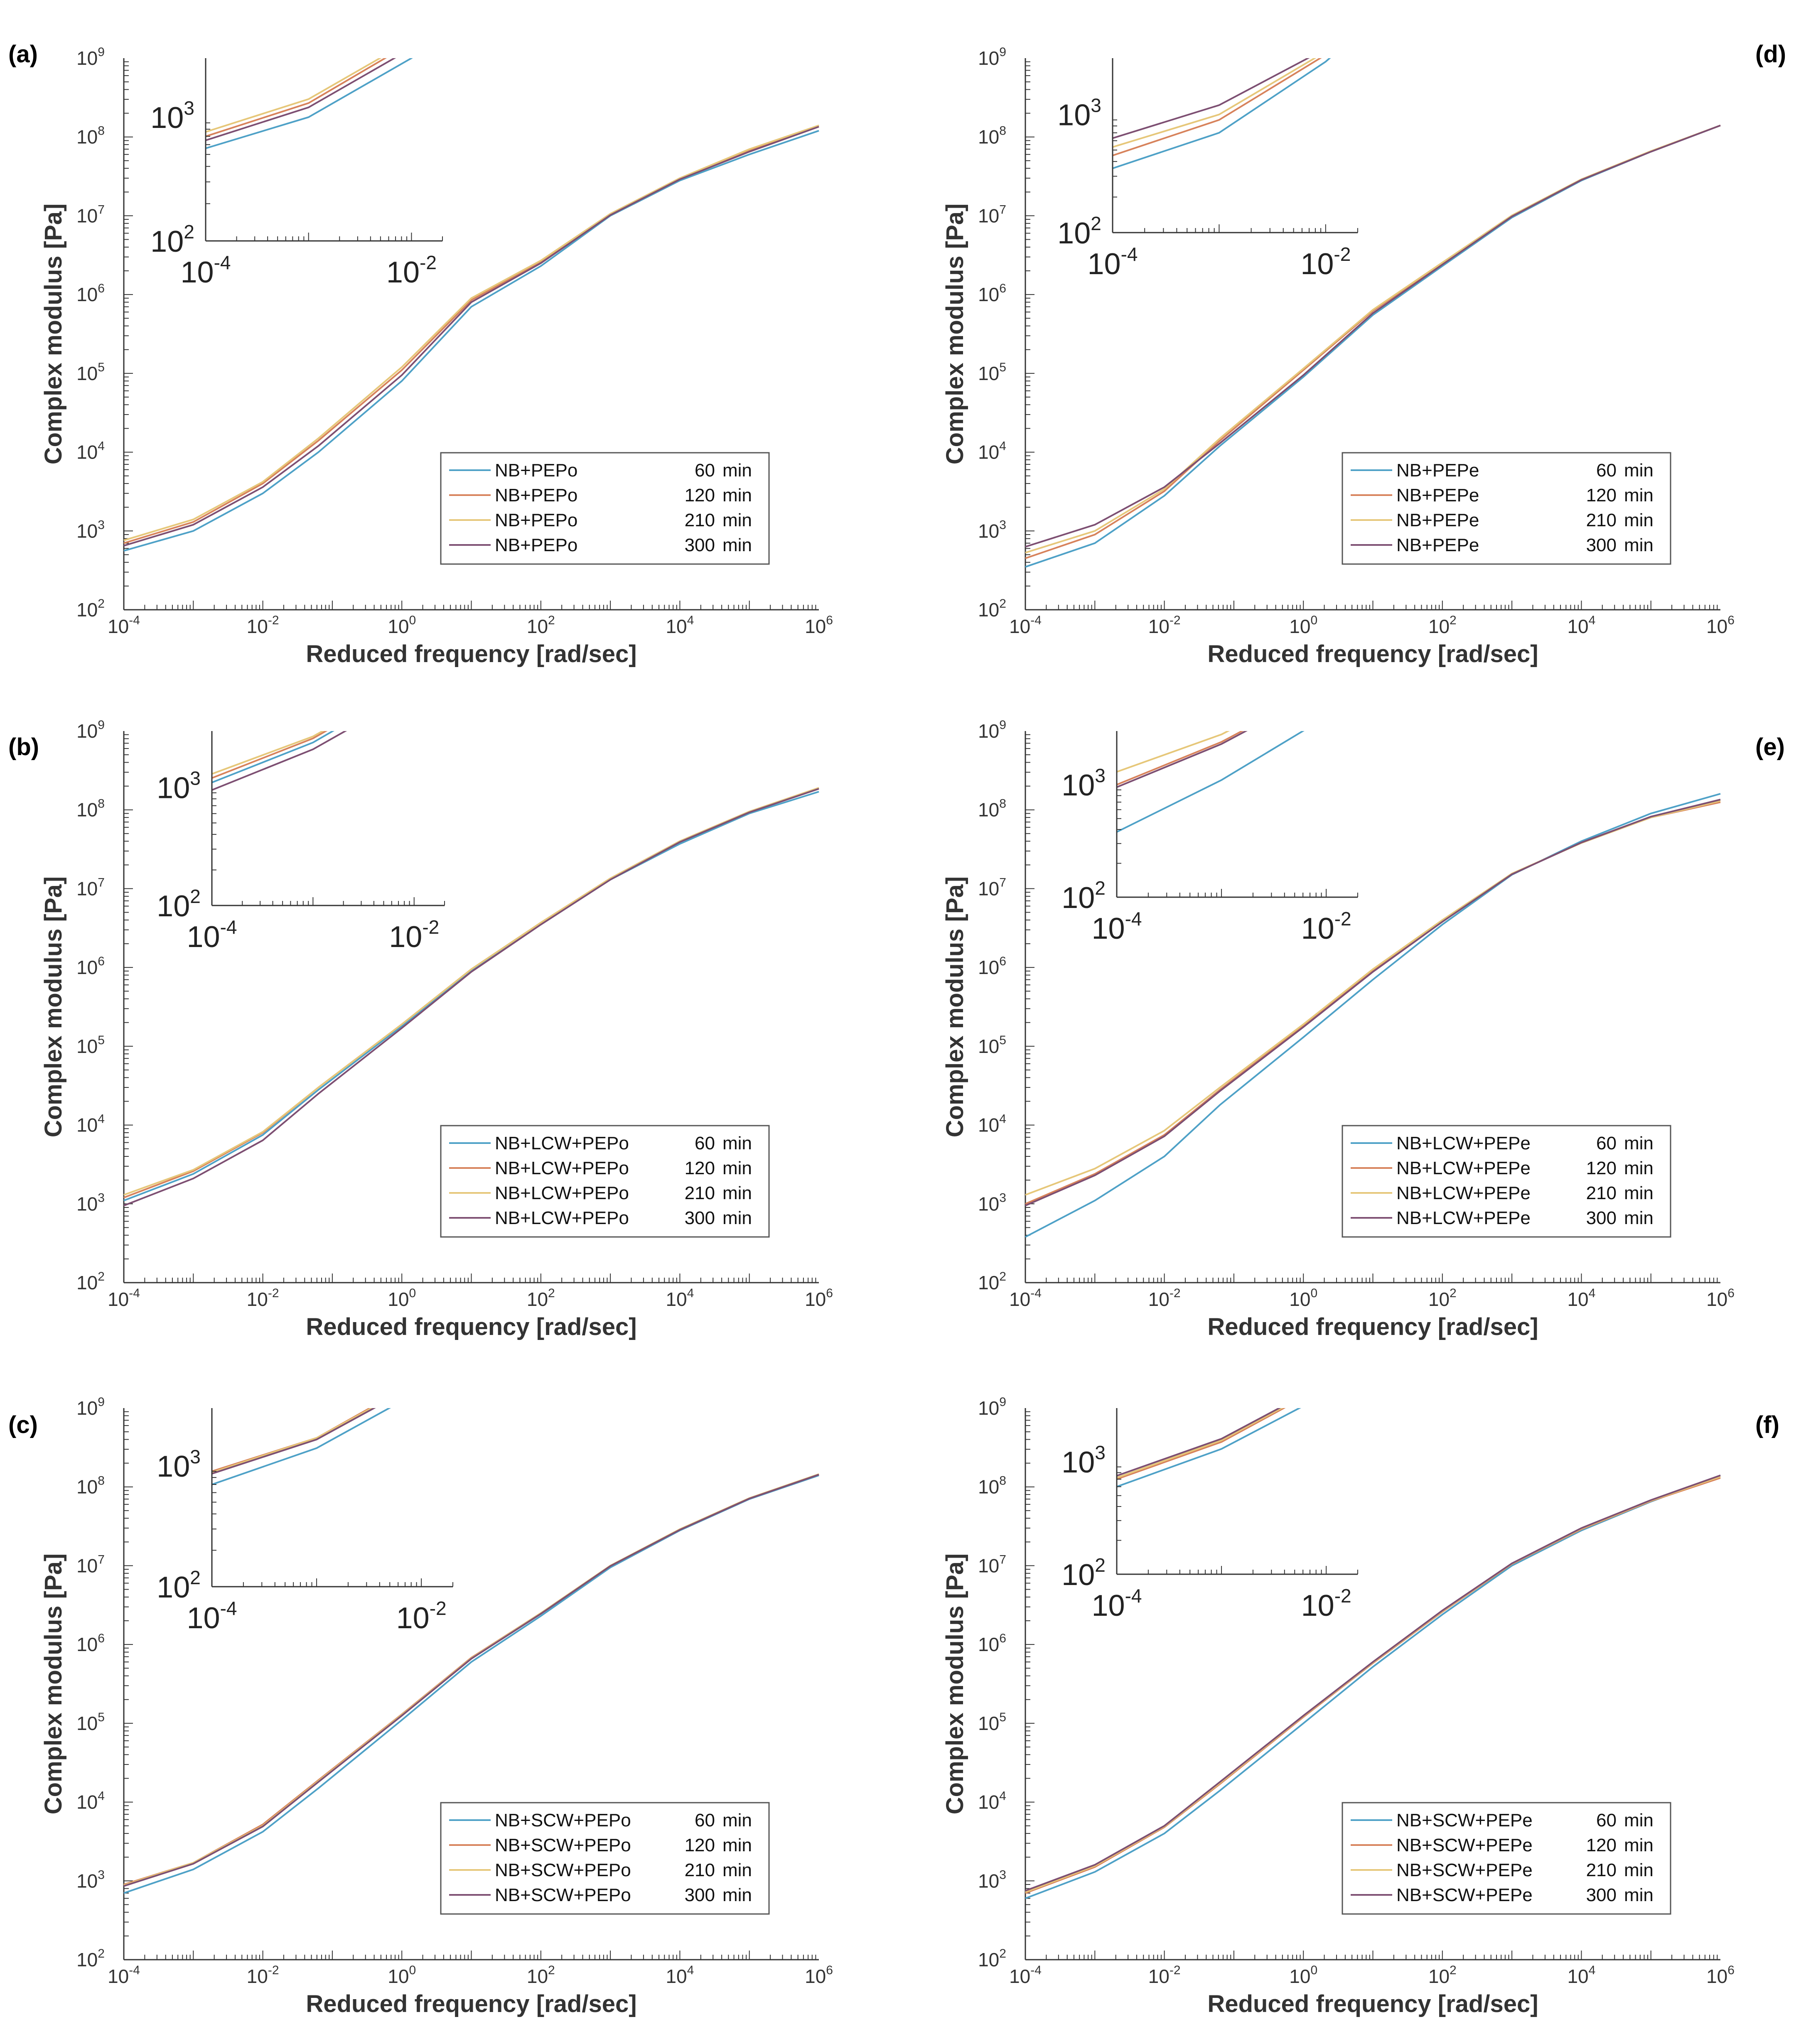 The height and width of the screenshot is (2044, 1806). I want to click on legend-series-name: NB+SCW+PEPe, so click(1464, 1870).